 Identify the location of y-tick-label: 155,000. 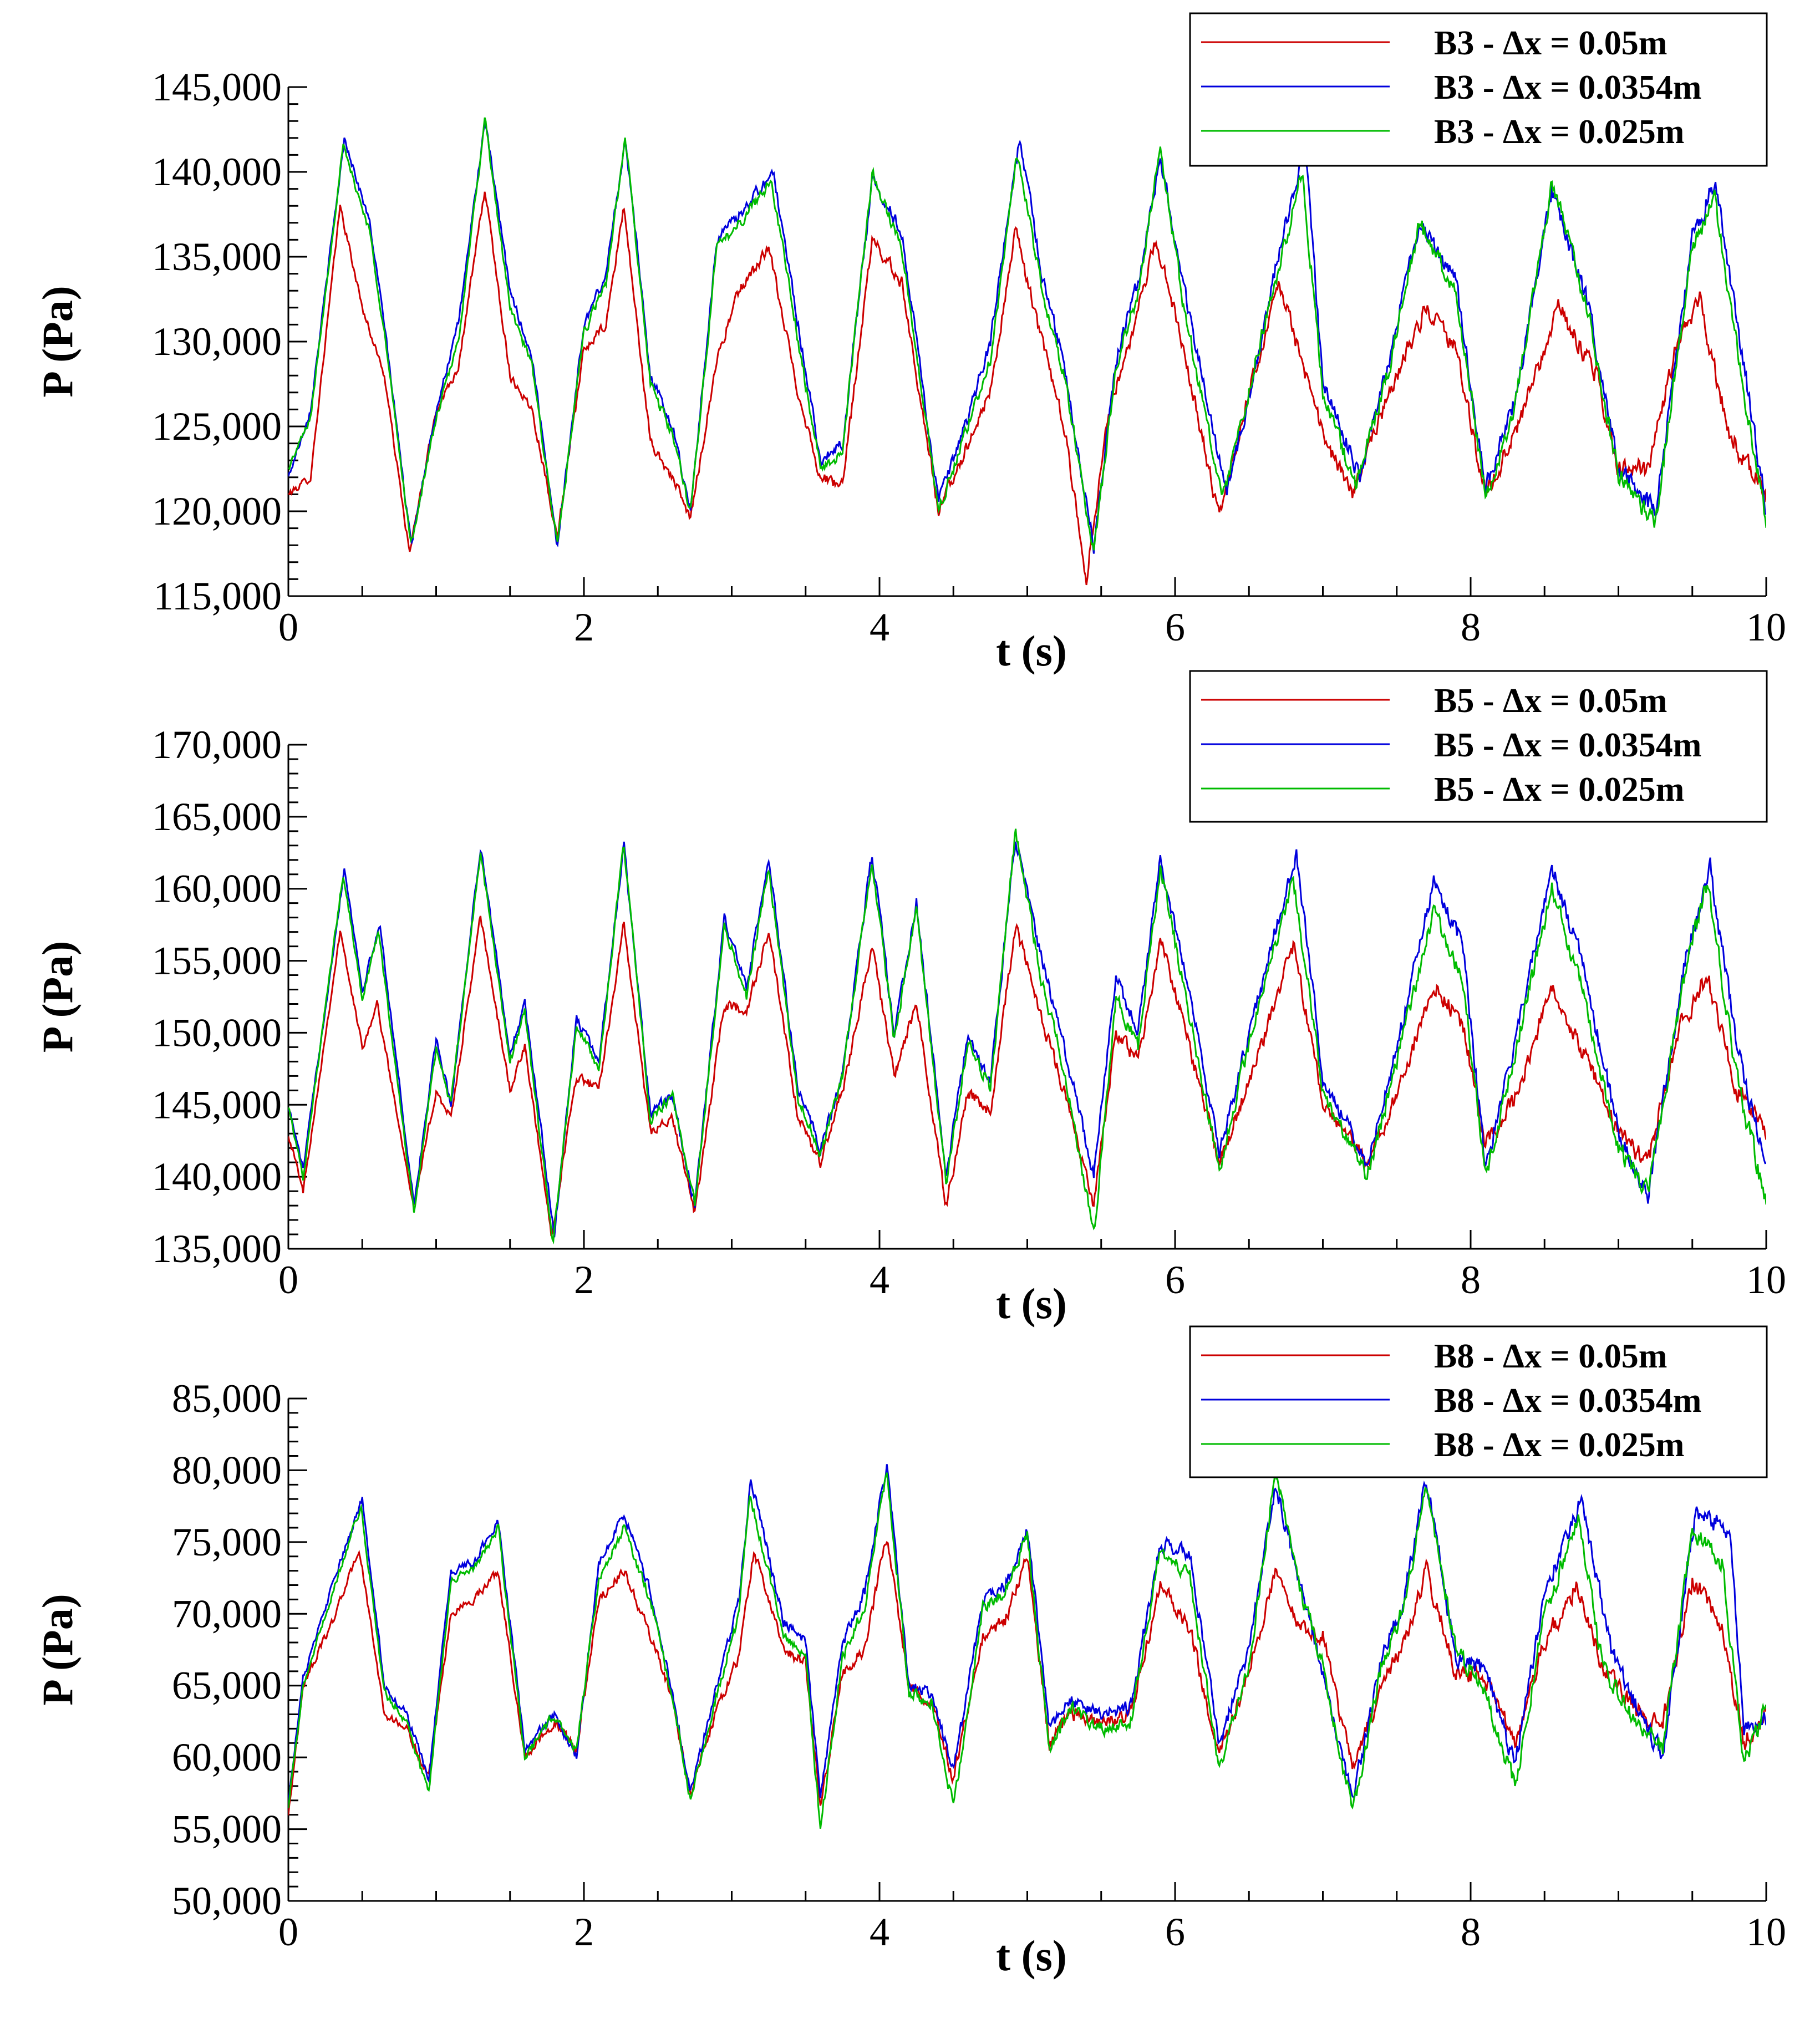
(217, 961).